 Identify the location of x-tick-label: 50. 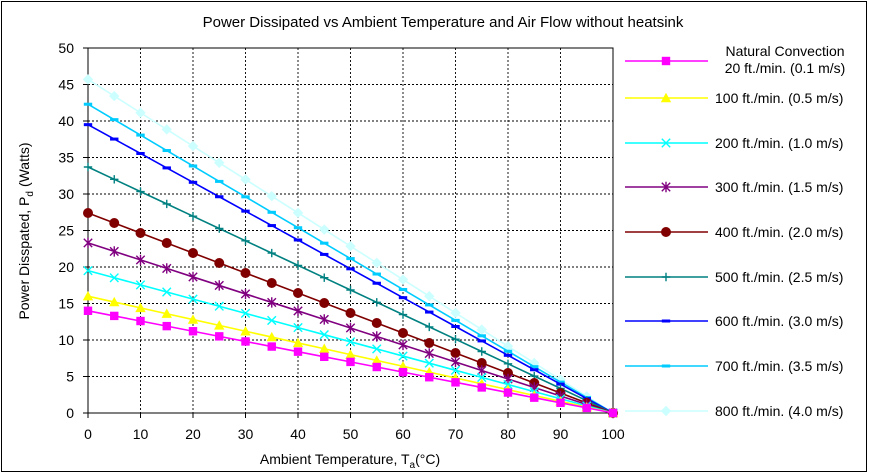
(351, 434).